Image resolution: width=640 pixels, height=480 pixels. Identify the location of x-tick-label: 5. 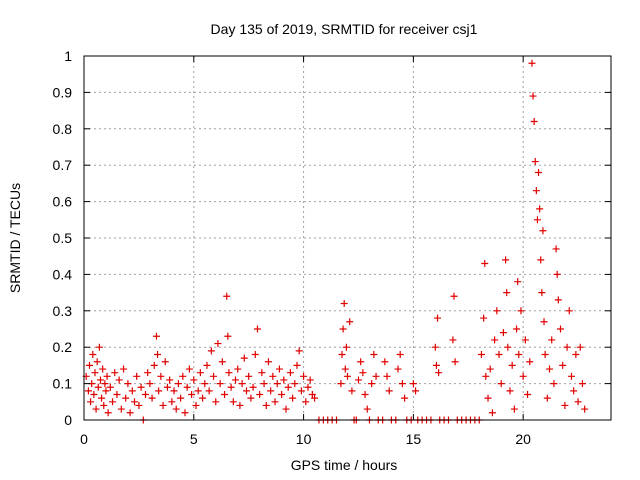
(194, 439).